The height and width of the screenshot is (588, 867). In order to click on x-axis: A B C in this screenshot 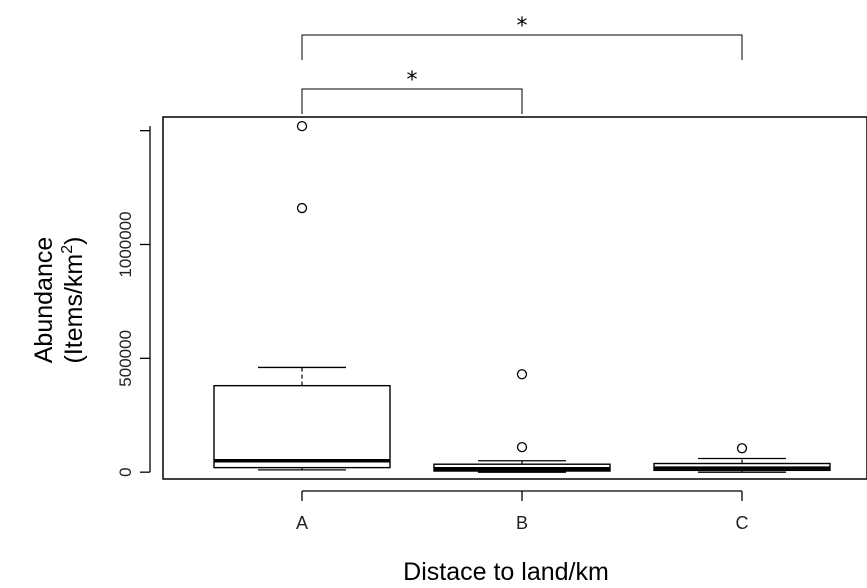, I will do `click(522, 511)`.